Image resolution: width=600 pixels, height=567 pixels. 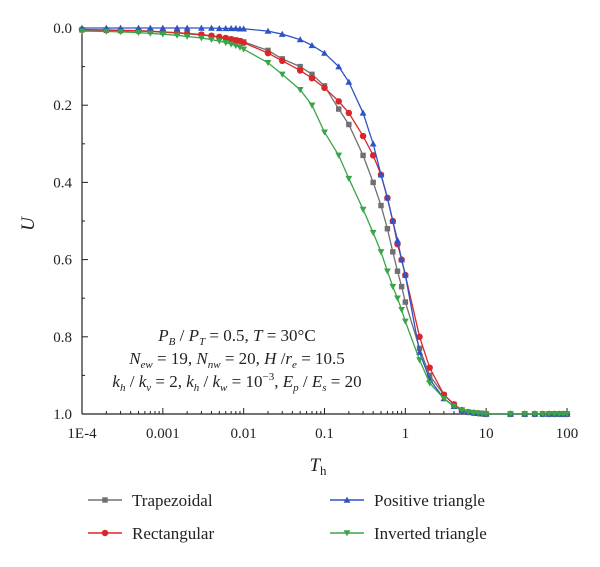 I want to click on x-axis-title-sub: h, so click(x=323, y=470).